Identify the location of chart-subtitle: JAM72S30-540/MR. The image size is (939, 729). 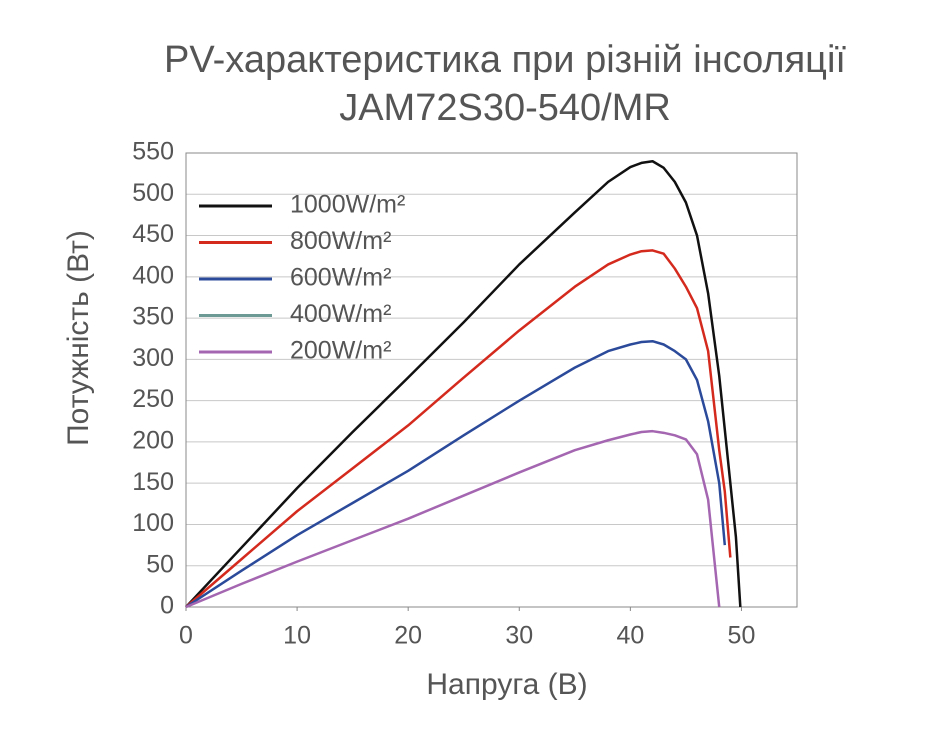
(505, 108).